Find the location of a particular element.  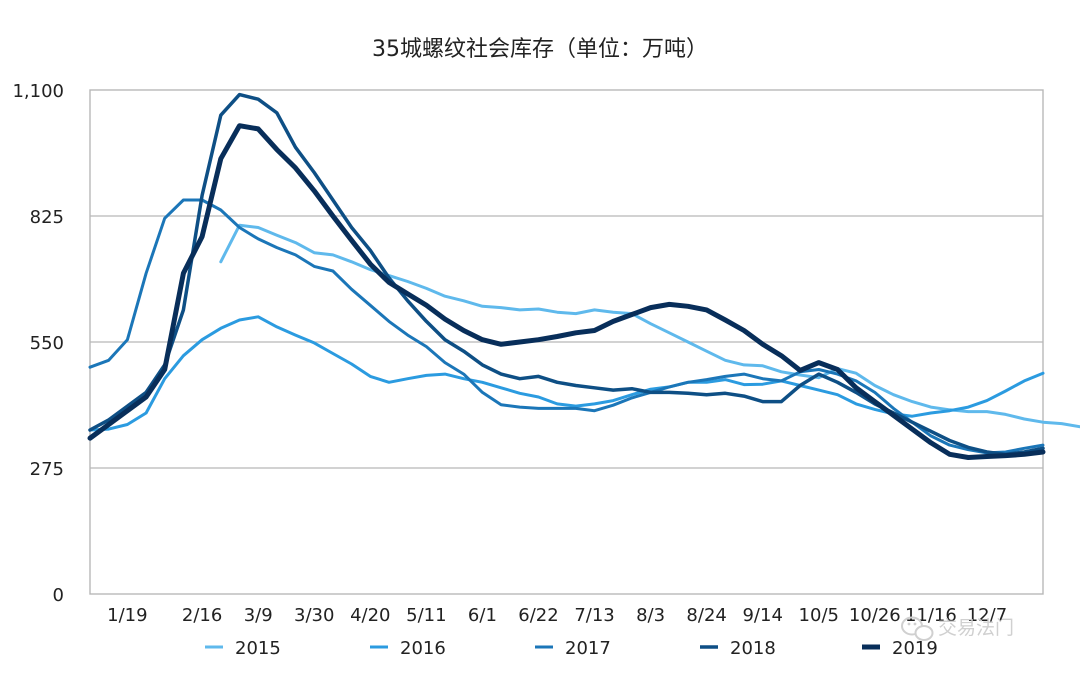

x-tick-label: 9/14 is located at coordinates (762, 615).